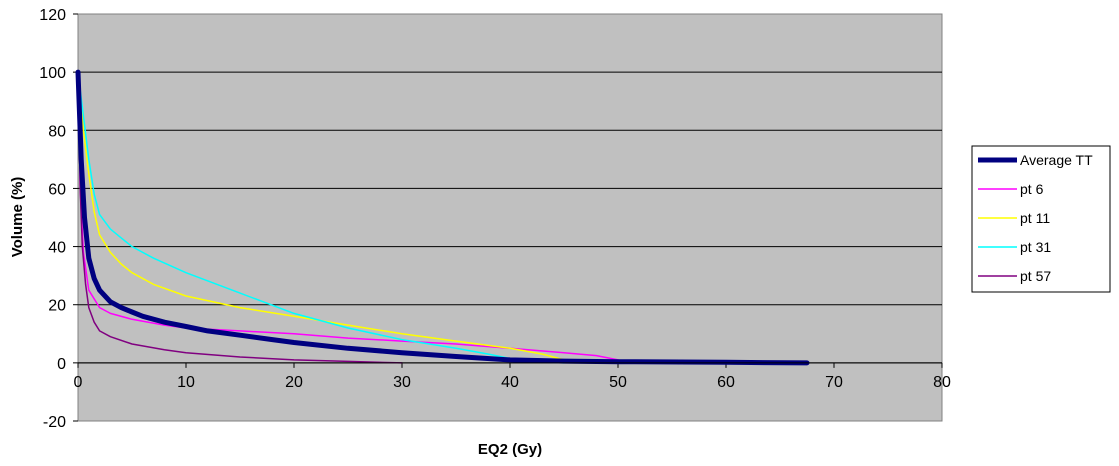  I want to click on x-axis-title: EQ2 (Gy), so click(510, 449).